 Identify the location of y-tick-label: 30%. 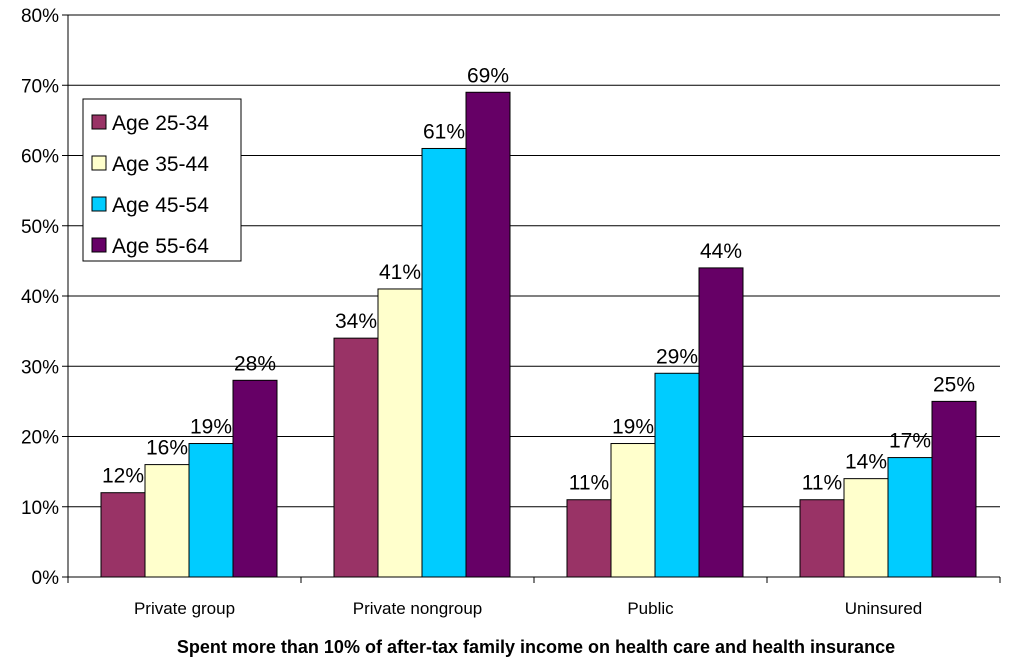
(40, 367).